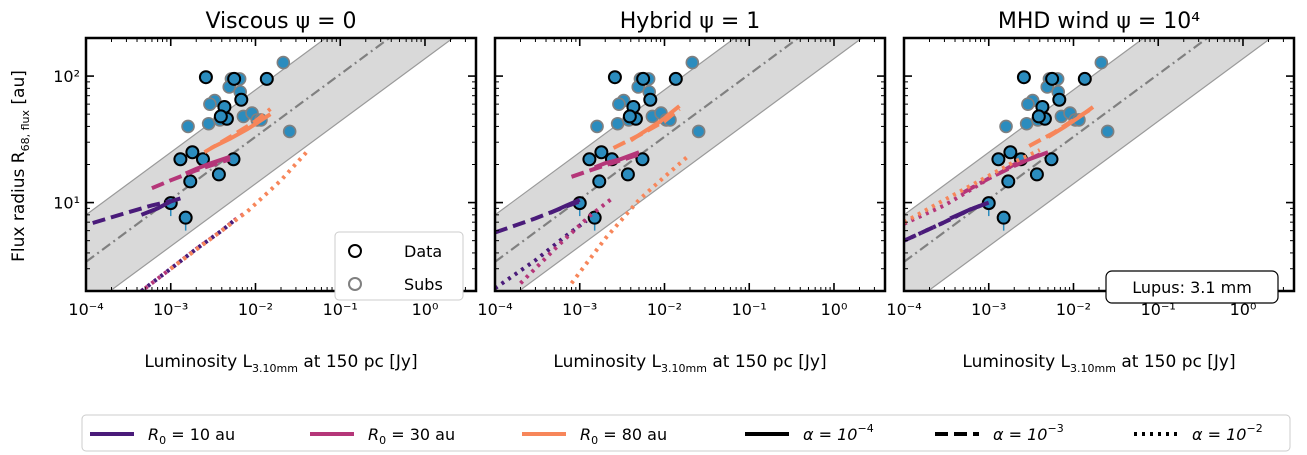  Describe the element at coordinates (66, 76) in the screenshot. I see `y-tick-label: 10²` at that location.